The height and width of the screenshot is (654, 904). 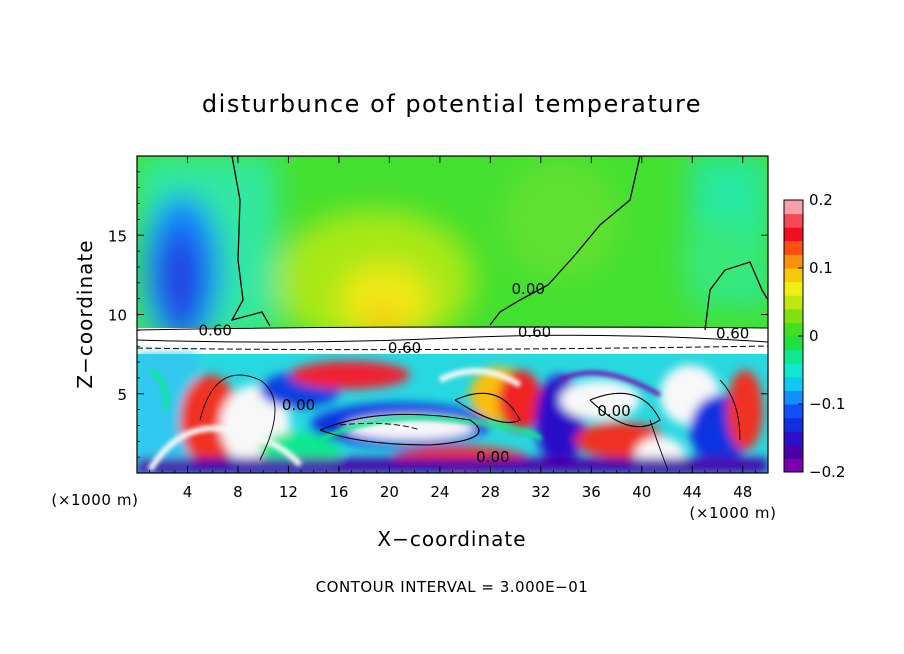 What do you see at coordinates (692, 492) in the screenshot?
I see `x-tick-label: 44` at bounding box center [692, 492].